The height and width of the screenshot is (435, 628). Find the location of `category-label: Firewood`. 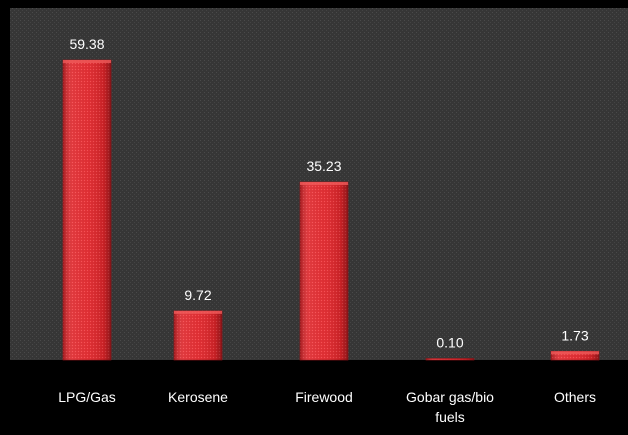

category-label: Firewood is located at coordinates (324, 397).